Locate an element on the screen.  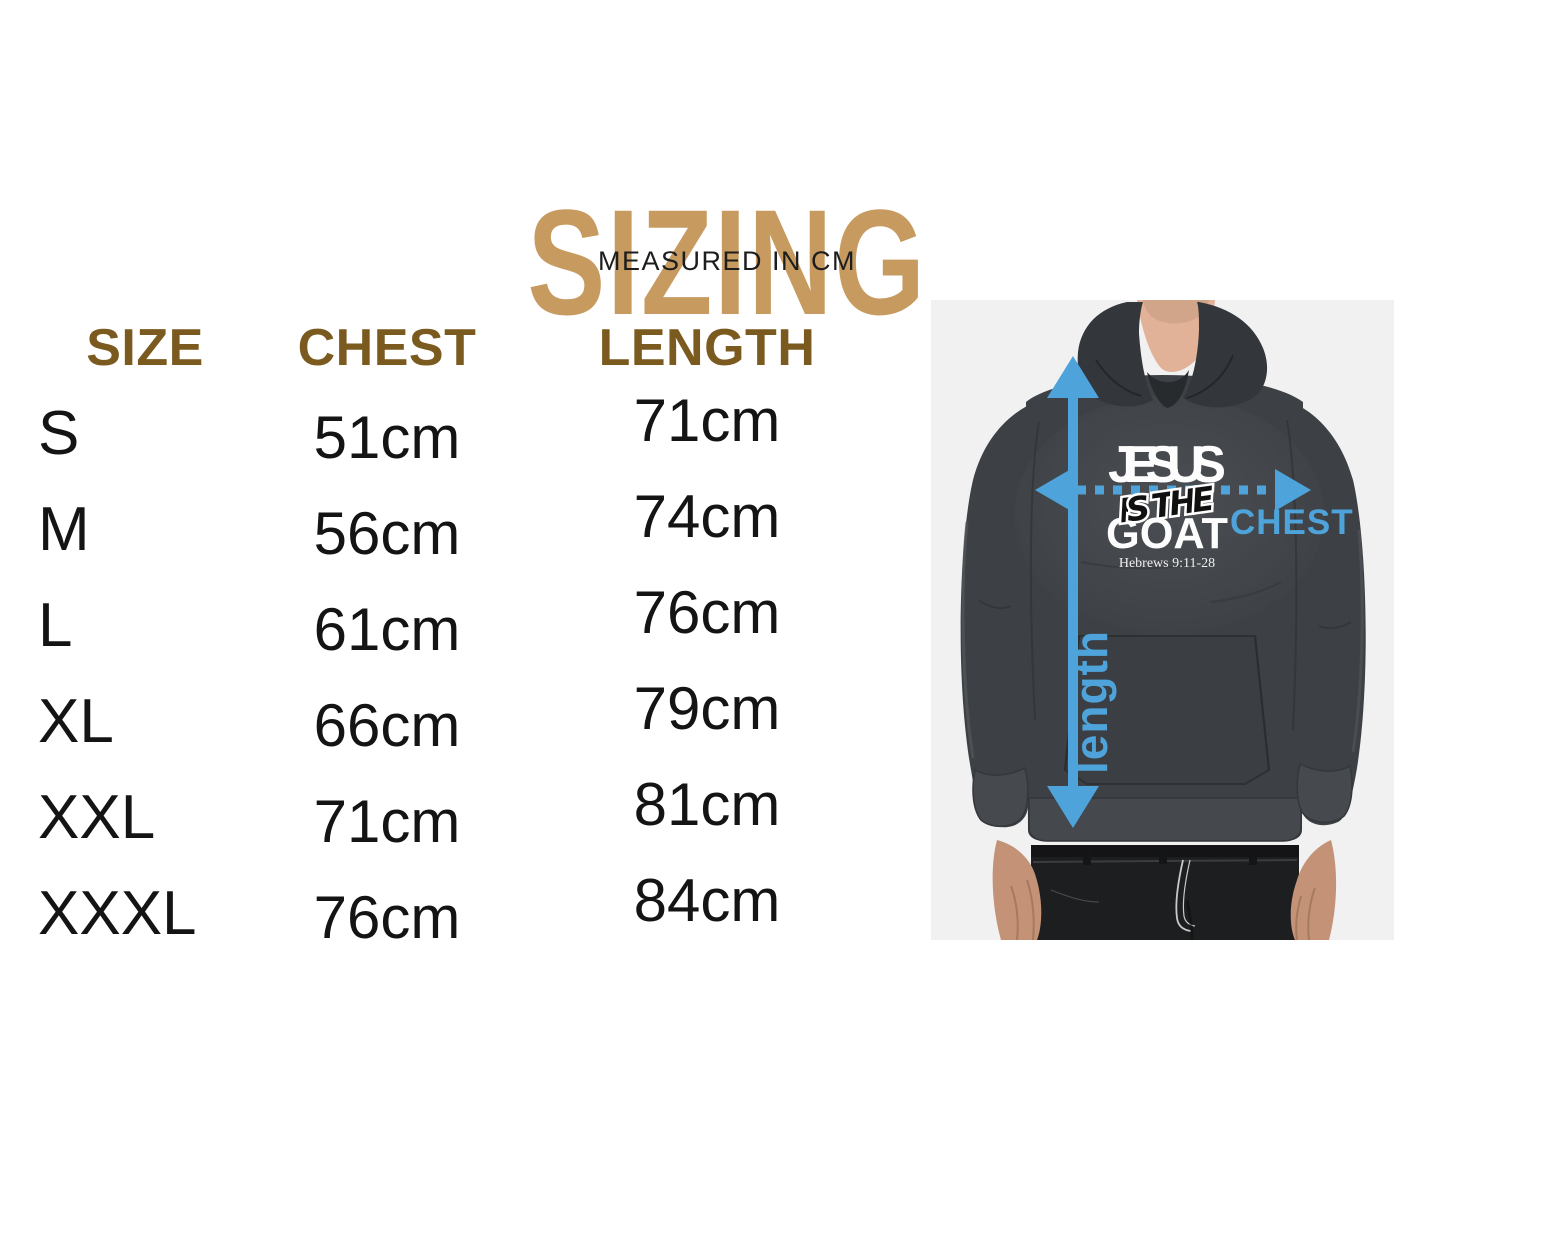
table-row: XXXL 76cm 84cm is located at coordinates (465, 913).